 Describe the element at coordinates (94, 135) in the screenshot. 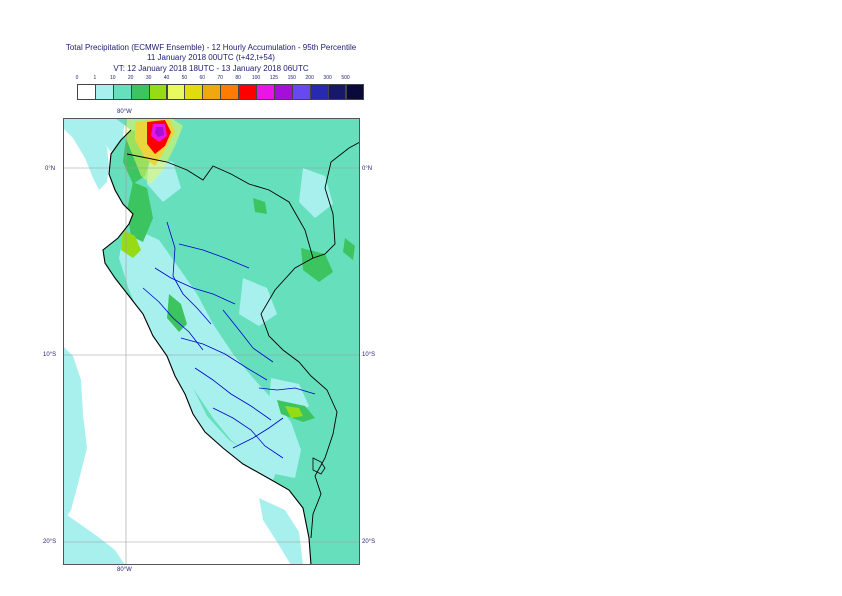

I see `ocean-precip-nw` at that location.